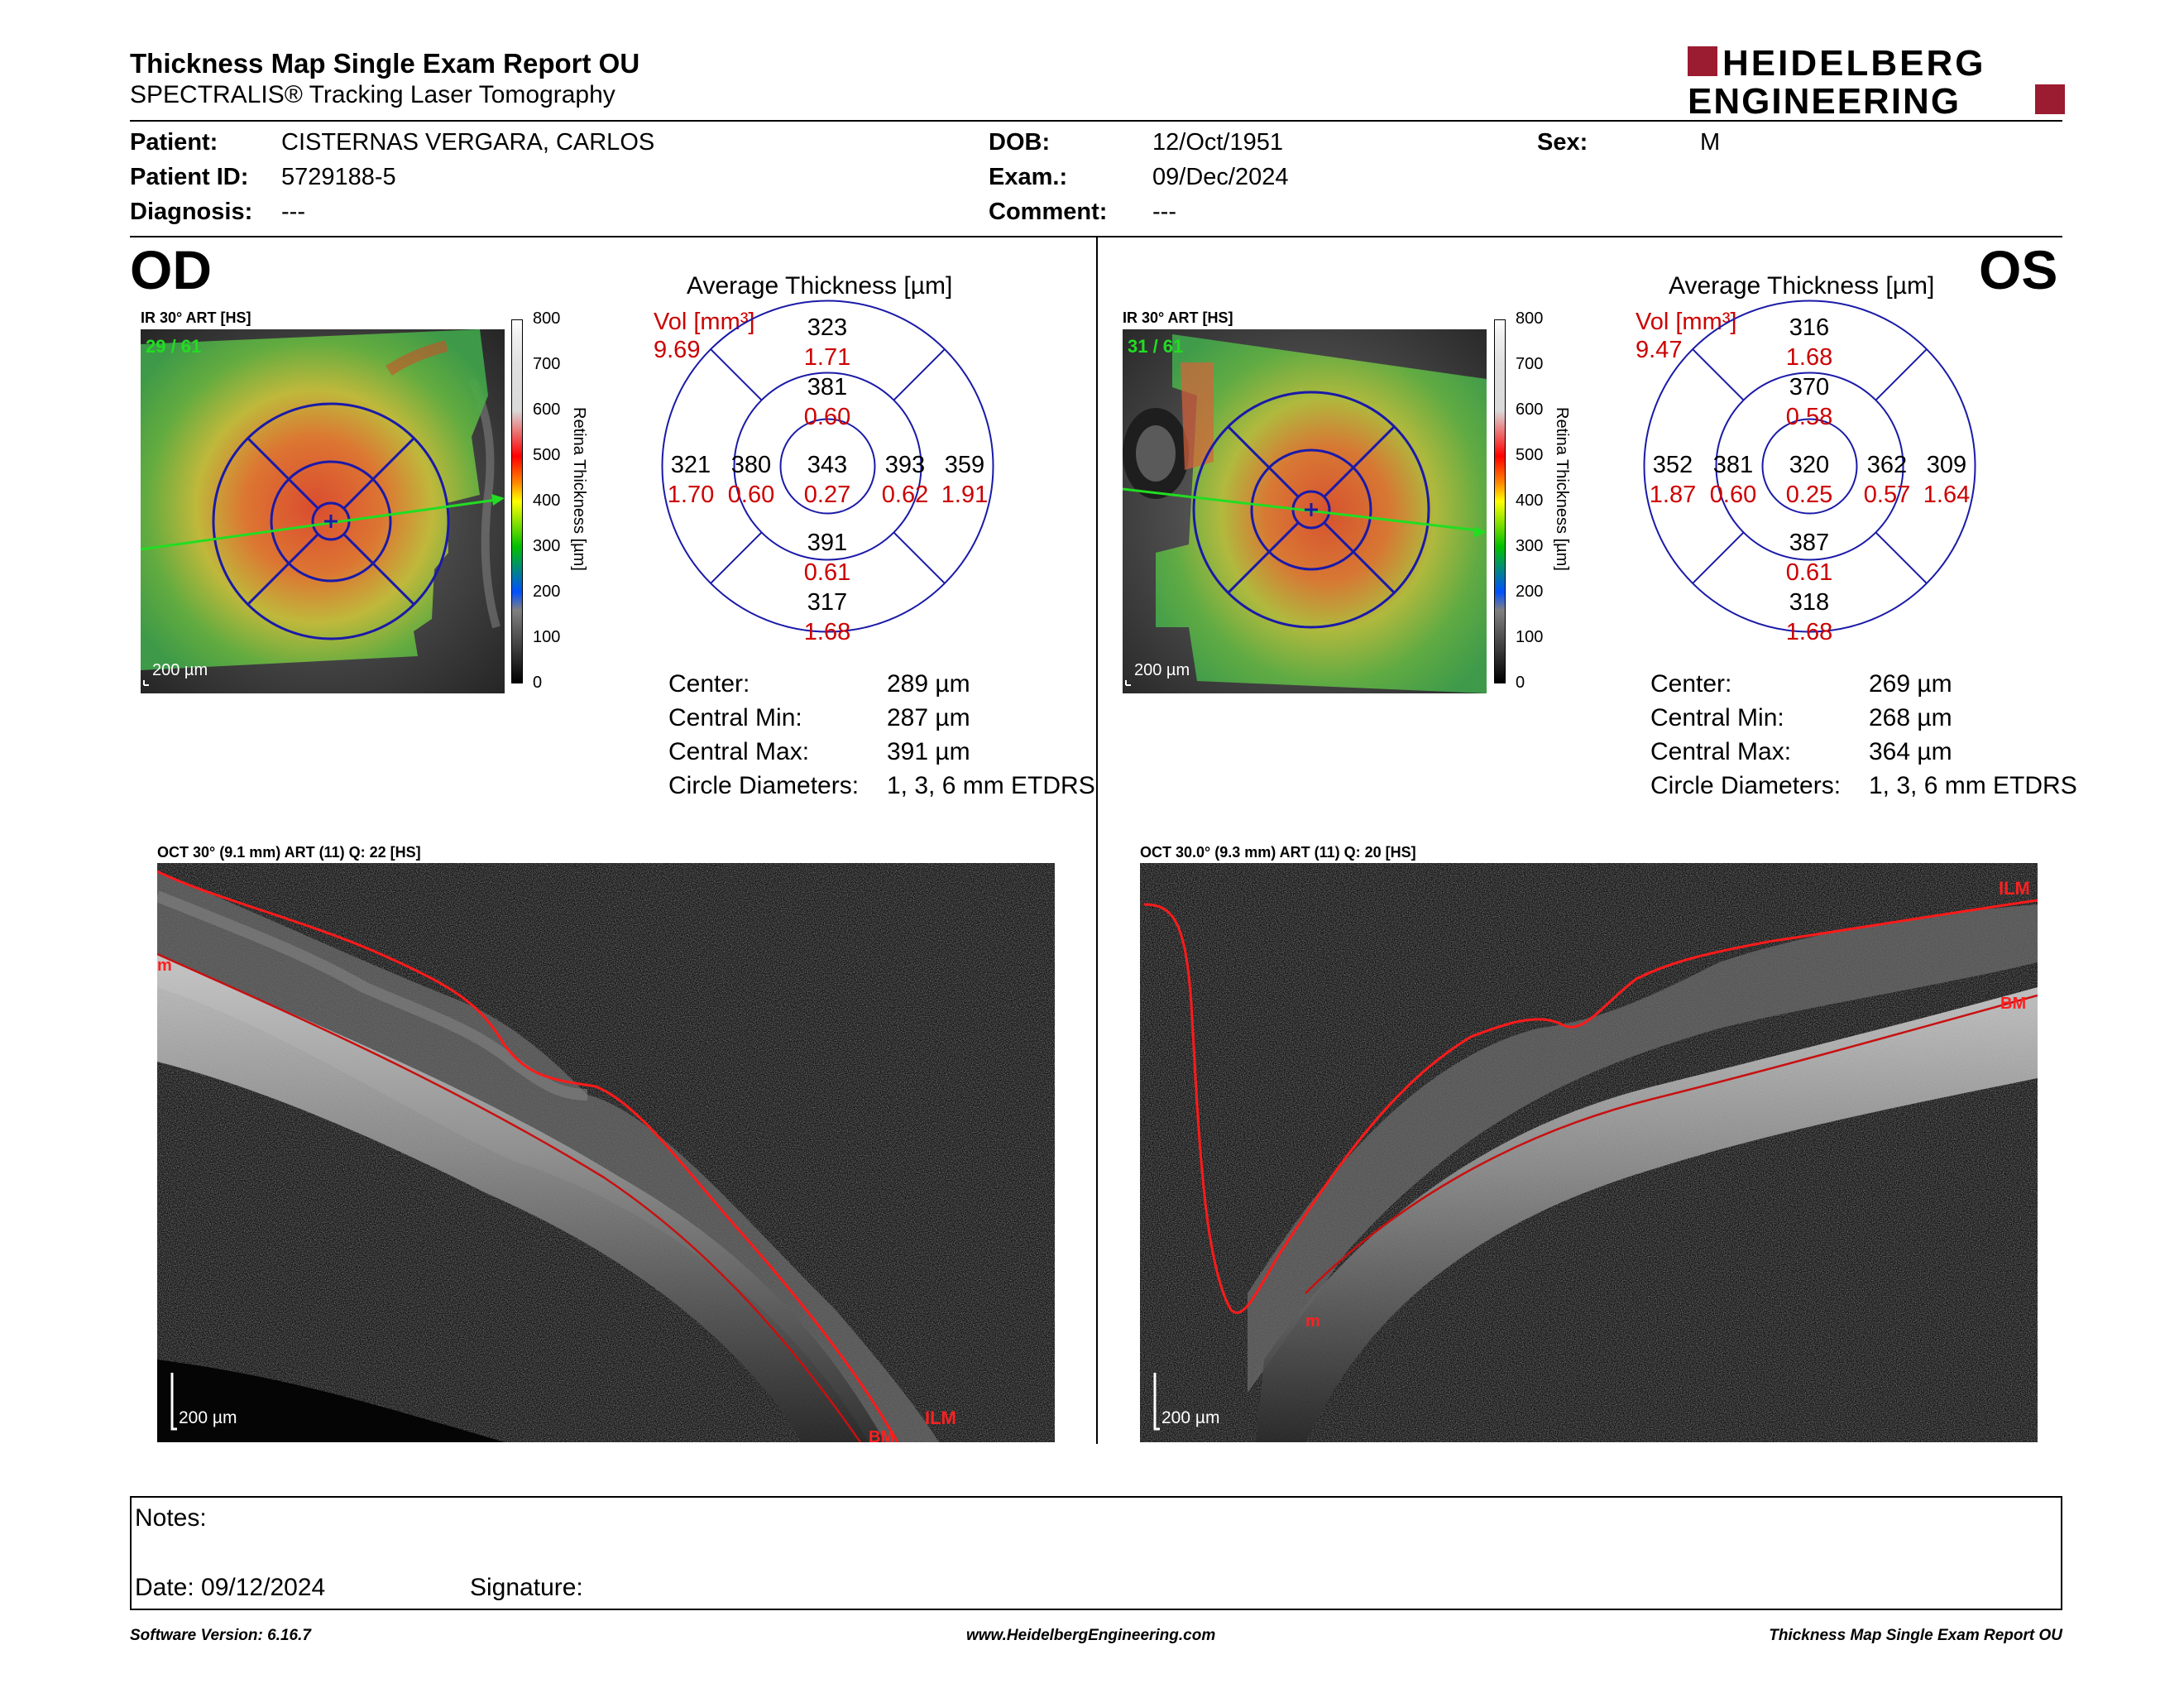 This screenshot has width=2184, height=1688. What do you see at coordinates (964, 465) in the screenshot?
I see `od-outer-right-thickness: 359` at bounding box center [964, 465].